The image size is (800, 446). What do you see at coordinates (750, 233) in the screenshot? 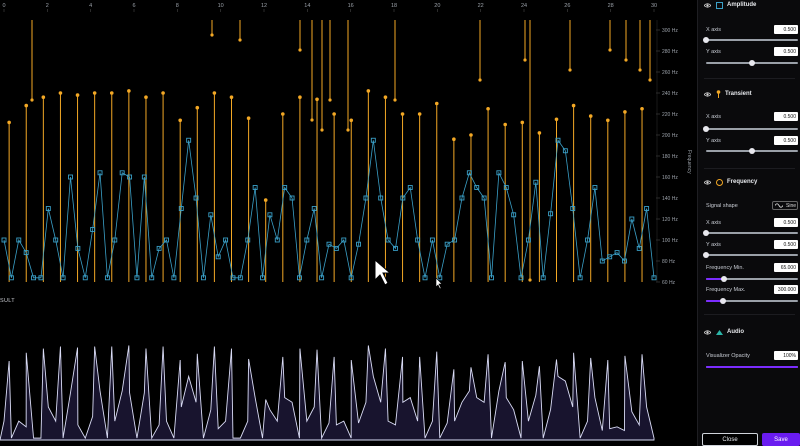
I see `frequency-x-slider` at bounding box center [750, 233].